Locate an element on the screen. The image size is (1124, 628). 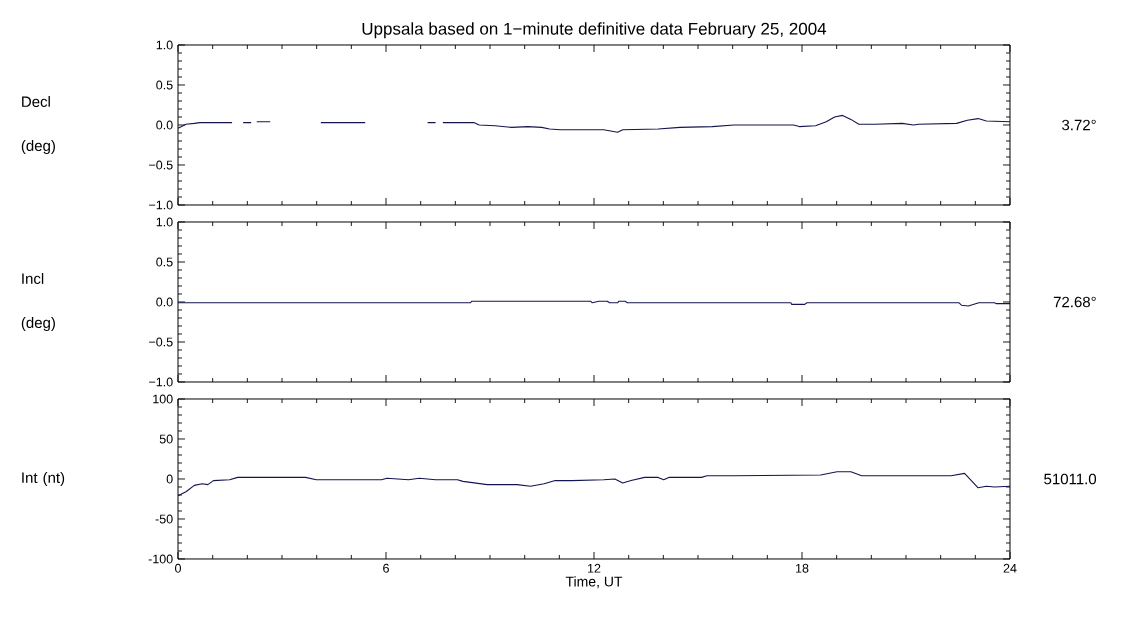
line-series is located at coordinates (594, 484).